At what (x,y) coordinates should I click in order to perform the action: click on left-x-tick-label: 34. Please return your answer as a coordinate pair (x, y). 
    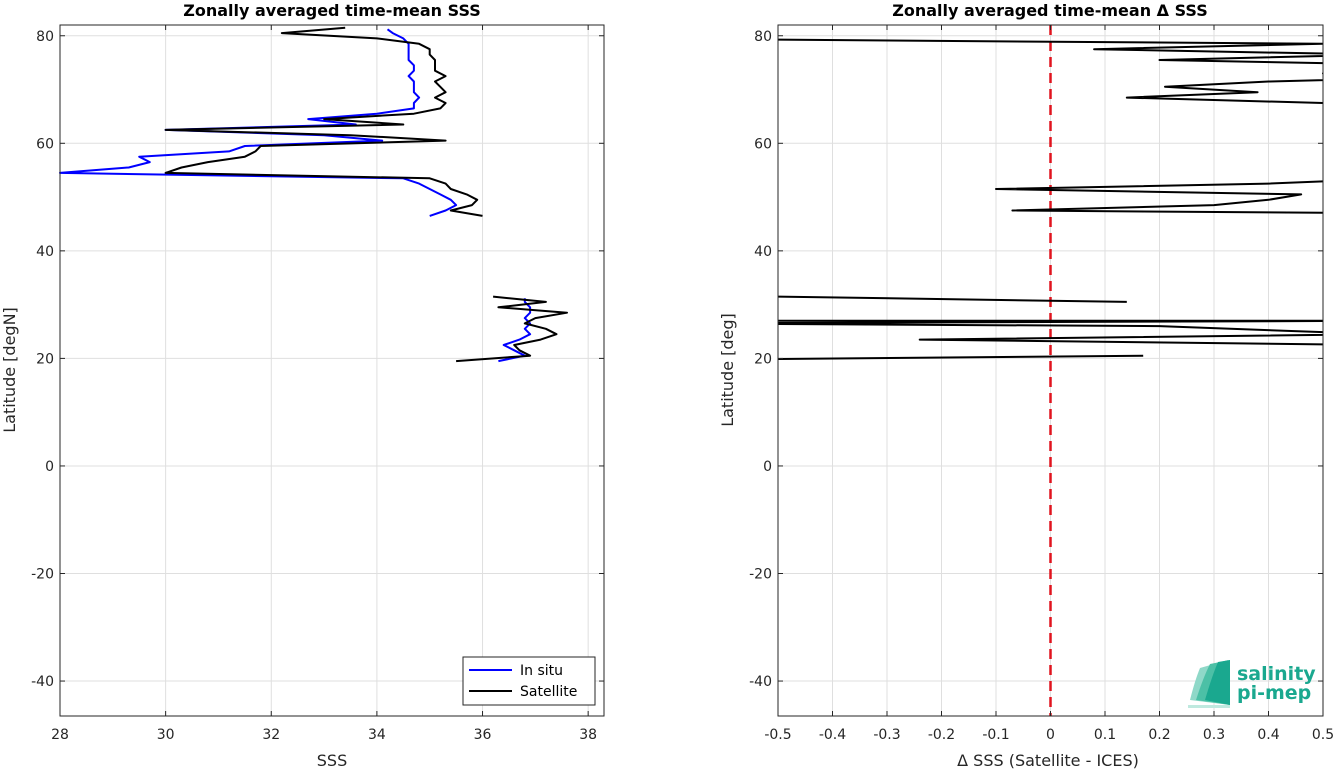
    Looking at the image, I should click on (377, 735).